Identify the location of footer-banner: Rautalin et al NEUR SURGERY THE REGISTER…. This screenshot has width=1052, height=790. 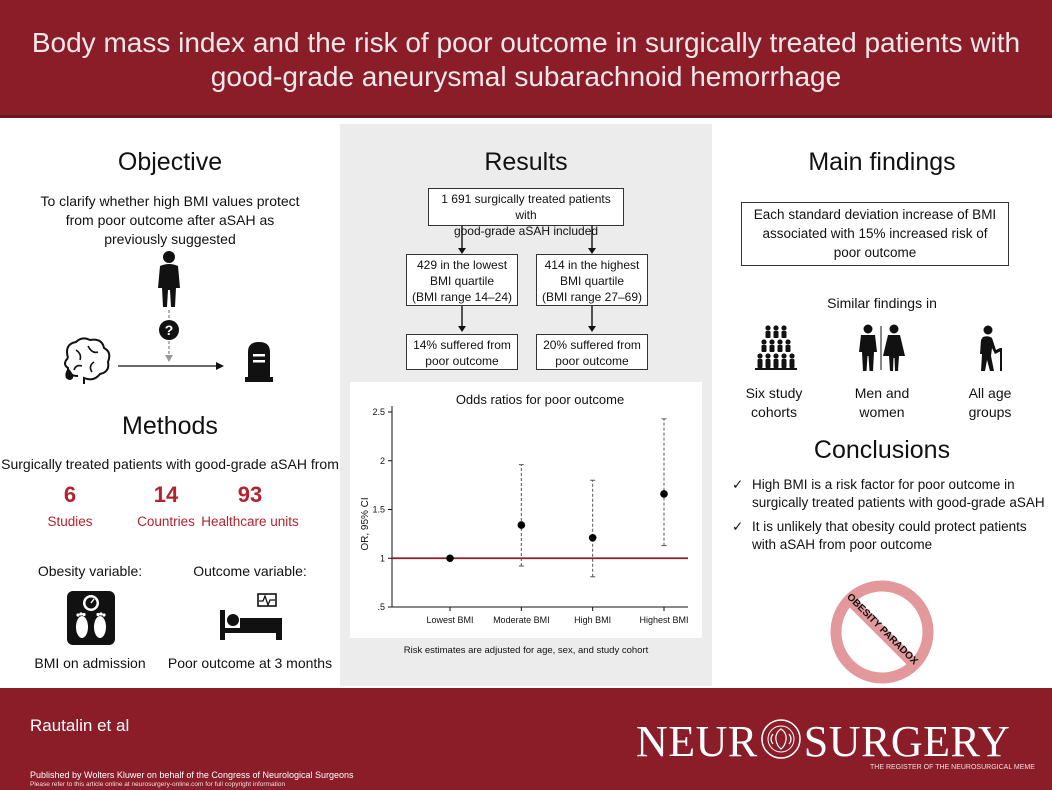
(526, 739).